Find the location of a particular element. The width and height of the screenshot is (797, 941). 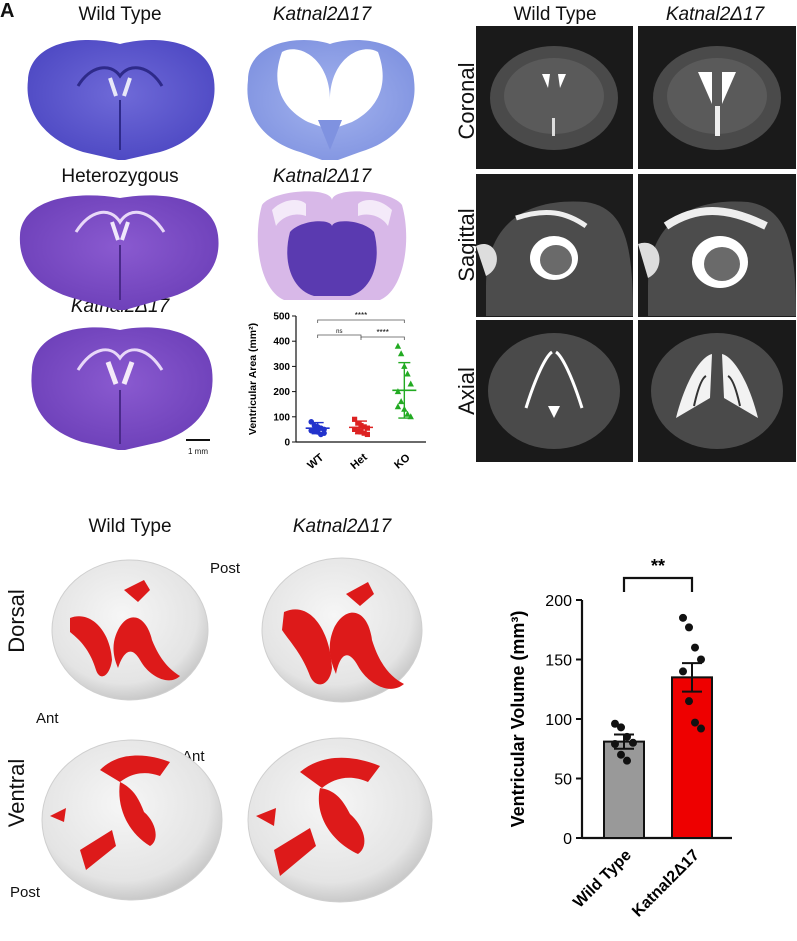

label-ant-top: Ant is located at coordinates (47, 718).